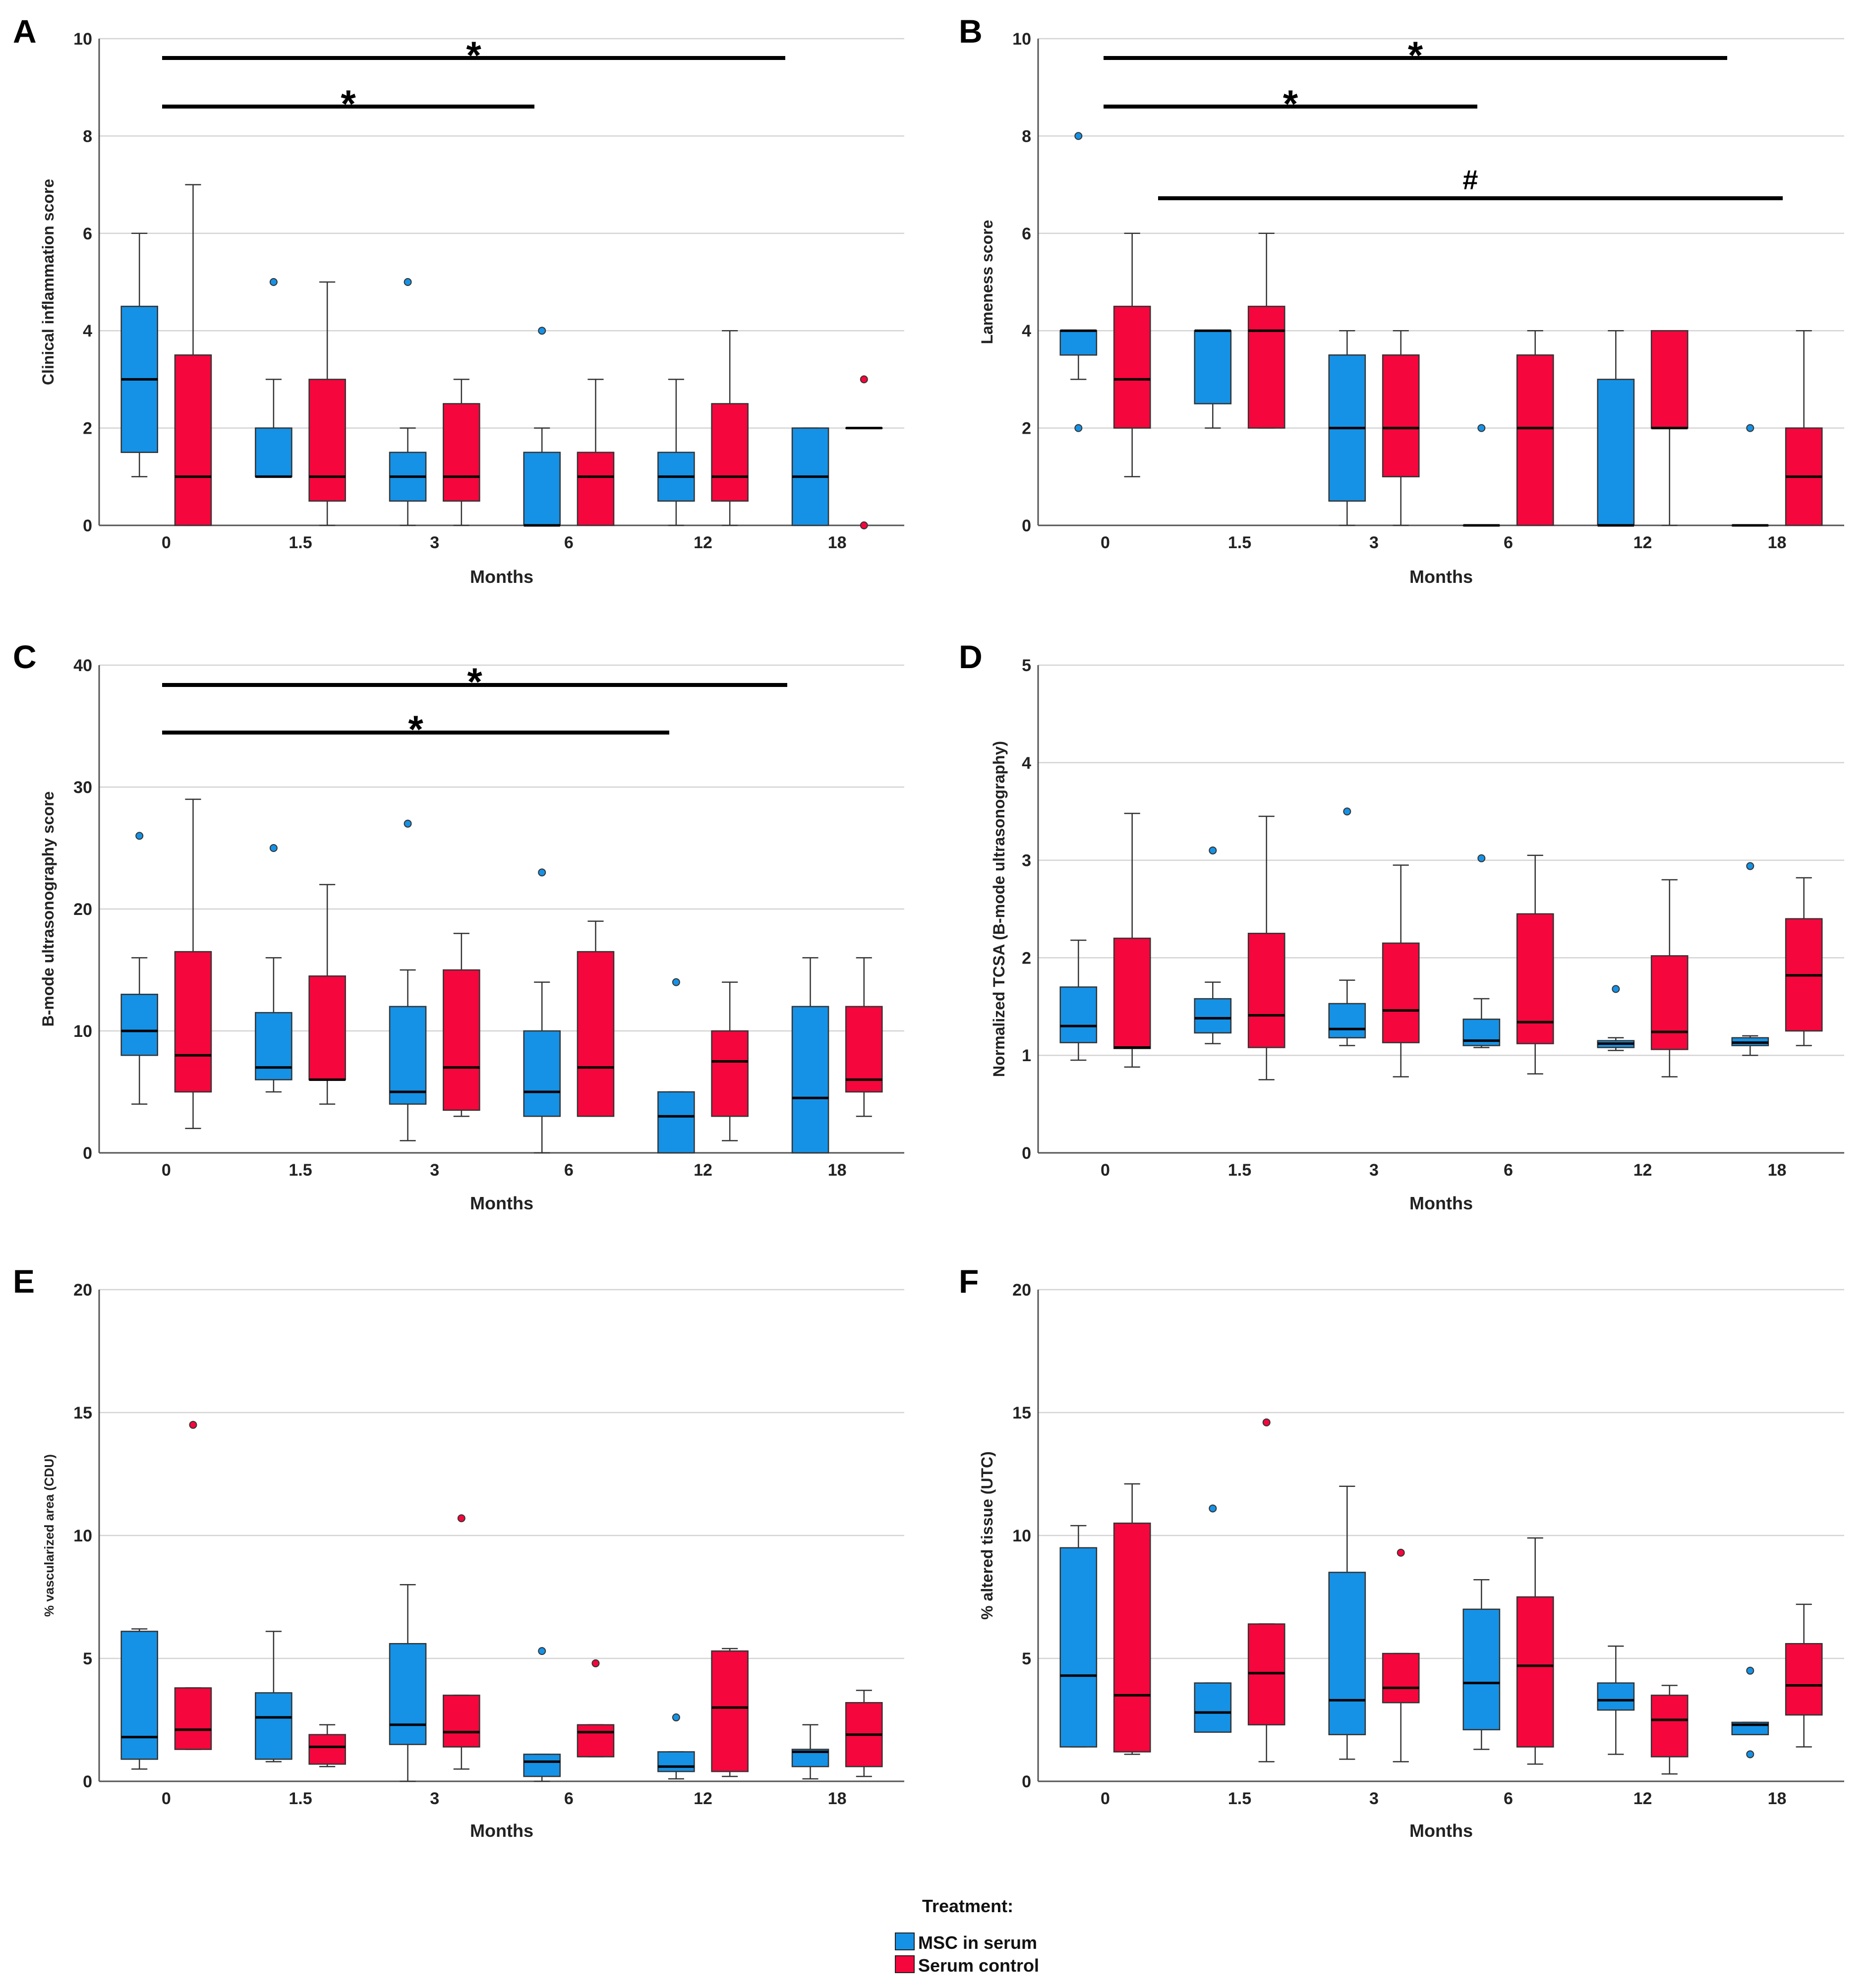  What do you see at coordinates (87, 1153) in the screenshot?
I see `y-tick-label-c: 0` at bounding box center [87, 1153].